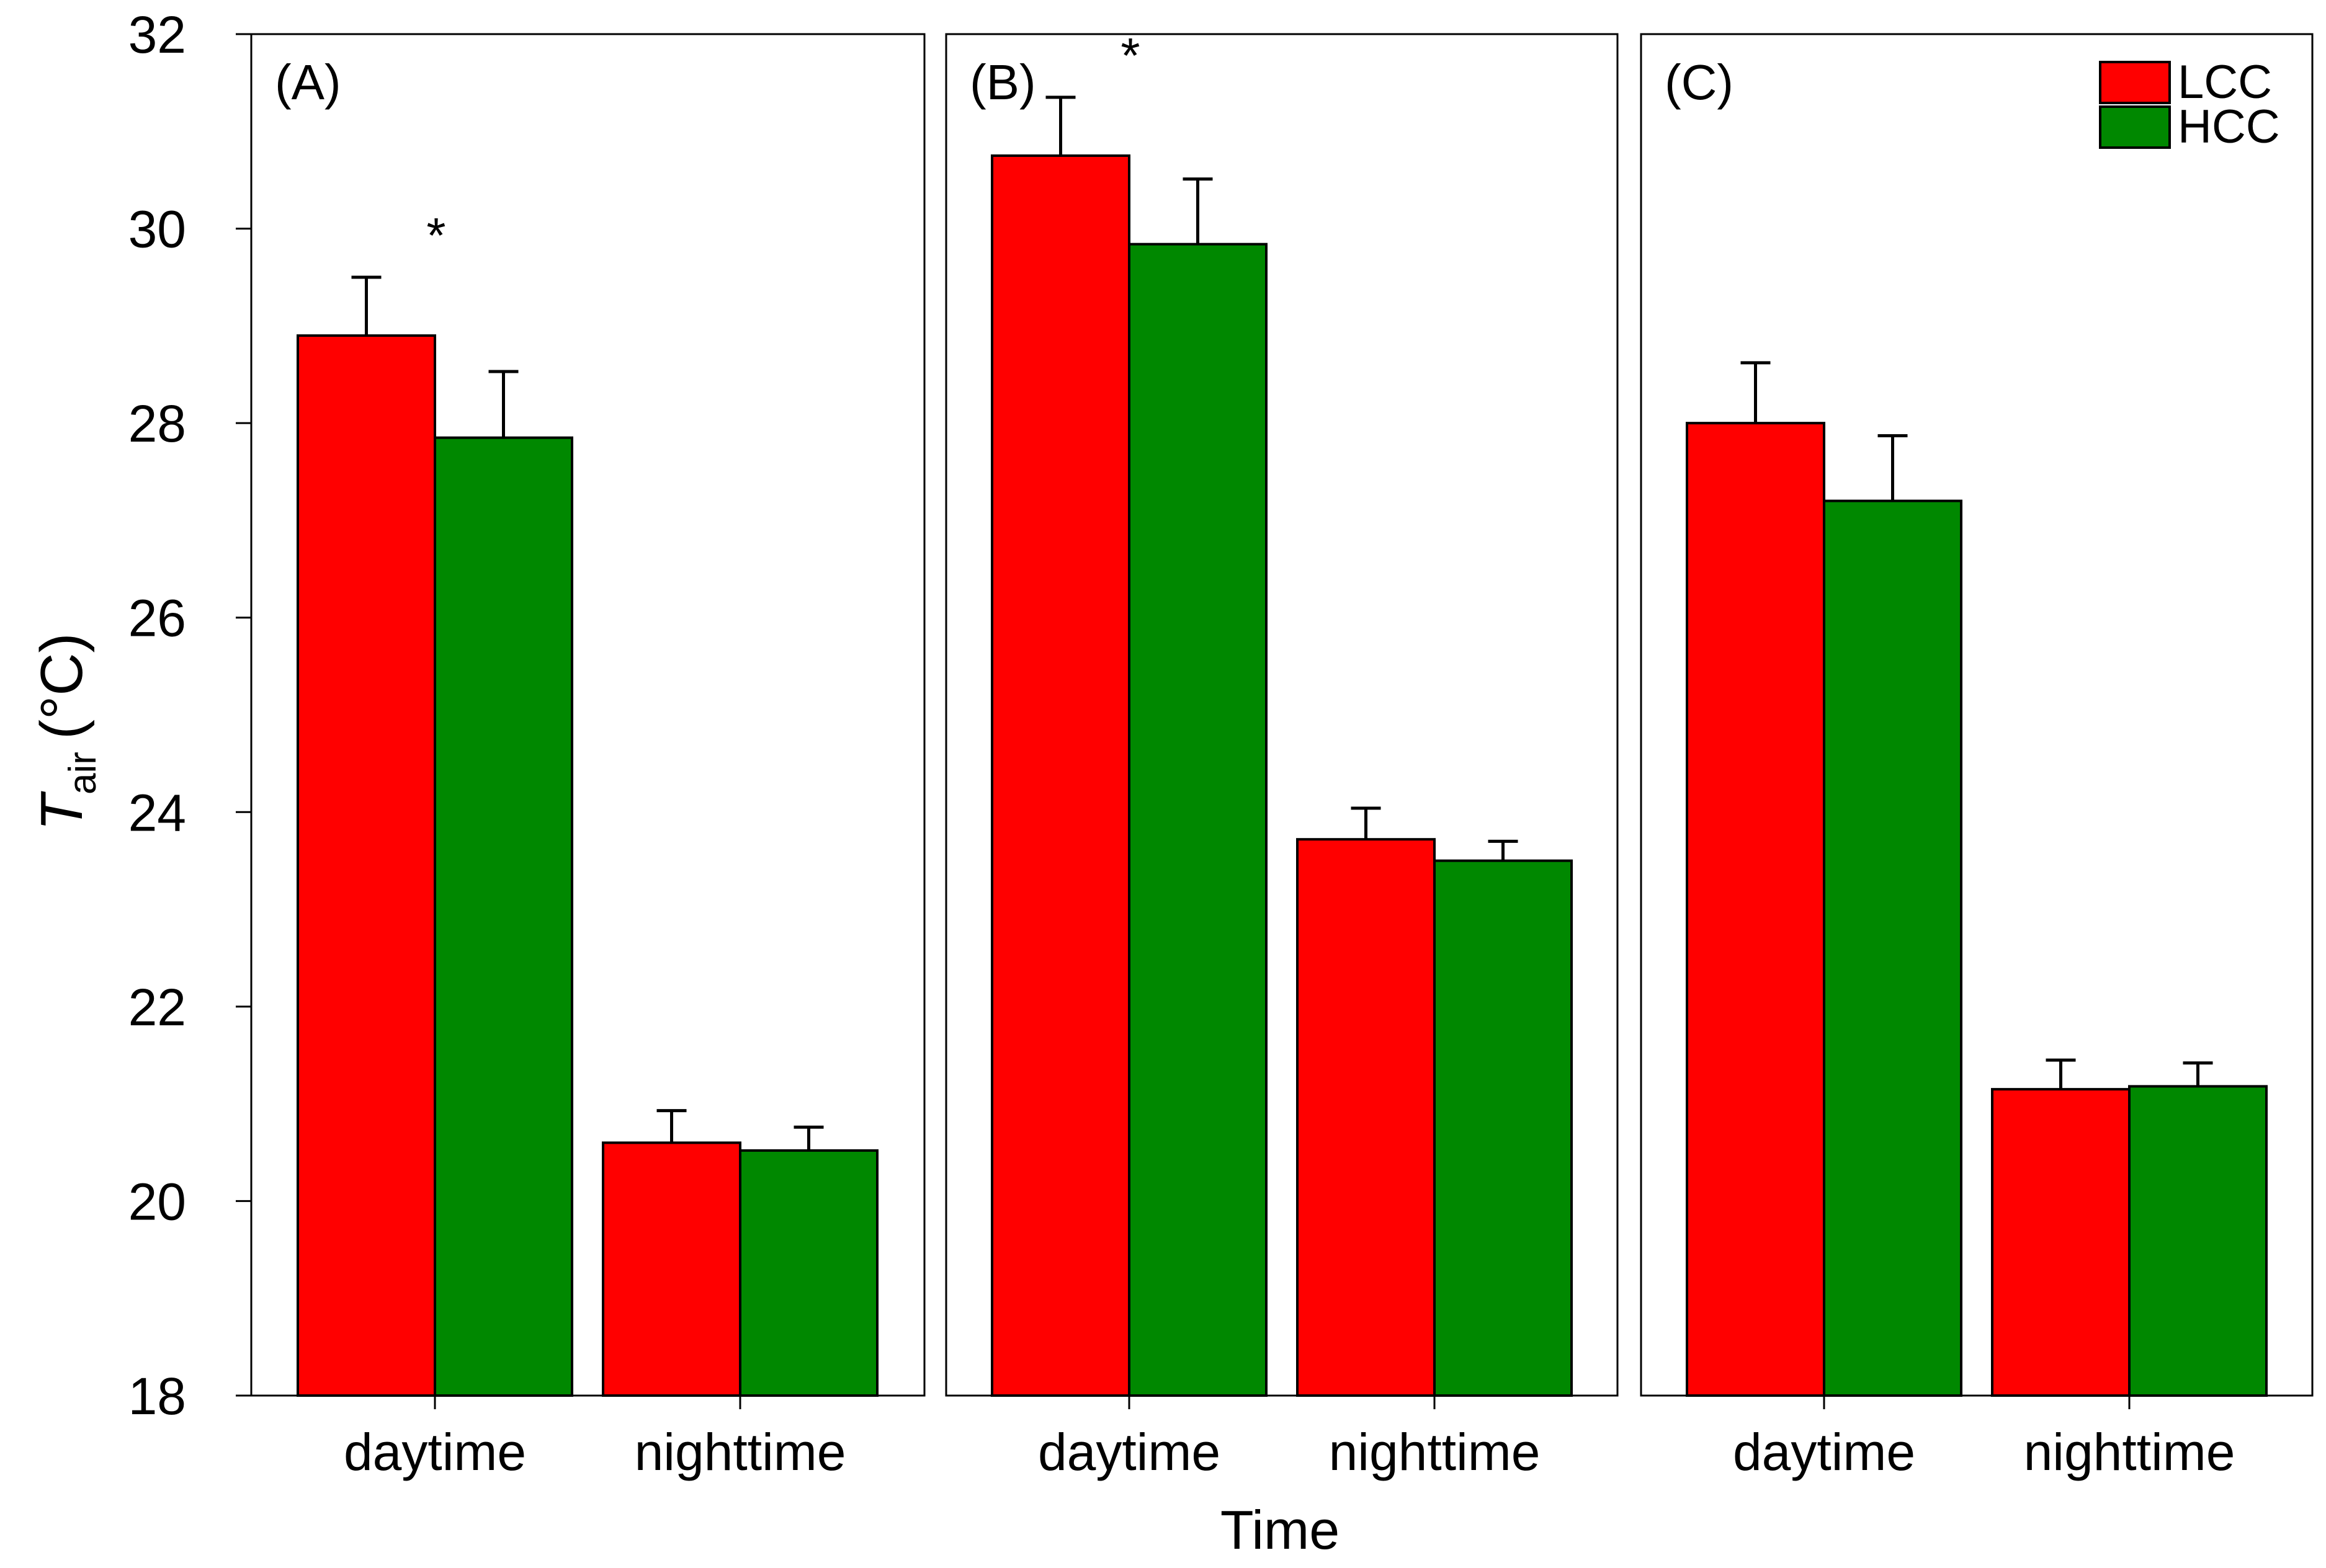 The image size is (2326, 1568). What do you see at coordinates (2135, 127) in the screenshot?
I see `legend-swatch-hcc` at bounding box center [2135, 127].